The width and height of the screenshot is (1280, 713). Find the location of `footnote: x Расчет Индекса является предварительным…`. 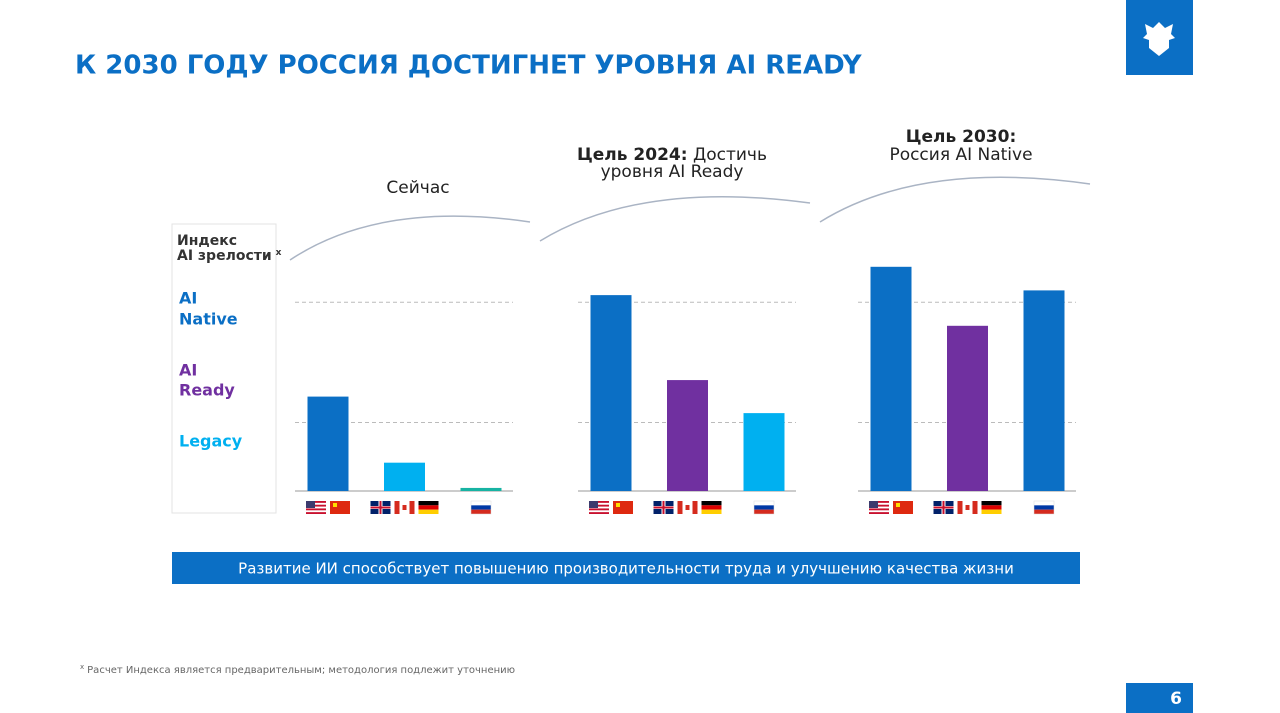

footnote: x Расчет Индекса является предварительным… is located at coordinates (297, 669).